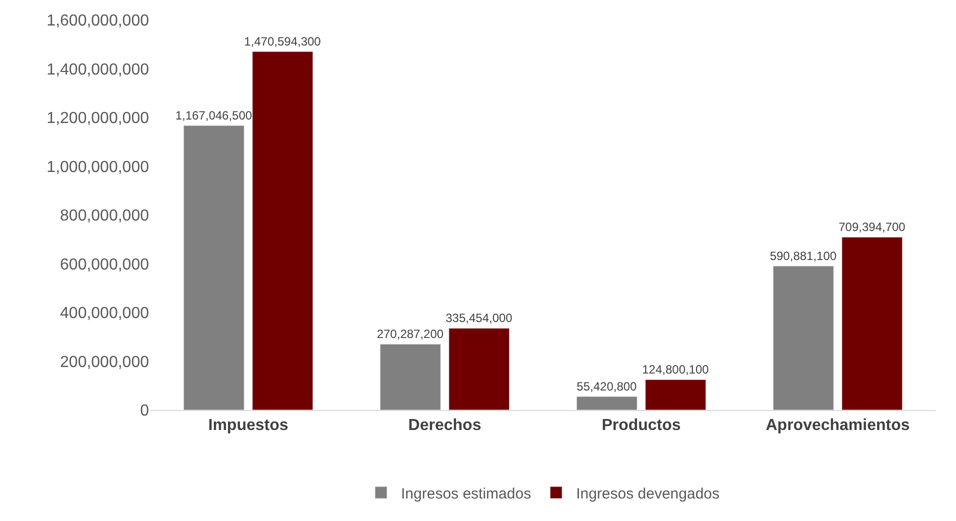 Image resolution: width=956 pixels, height=521 pixels. I want to click on y-tick-label: 0, so click(145, 411).